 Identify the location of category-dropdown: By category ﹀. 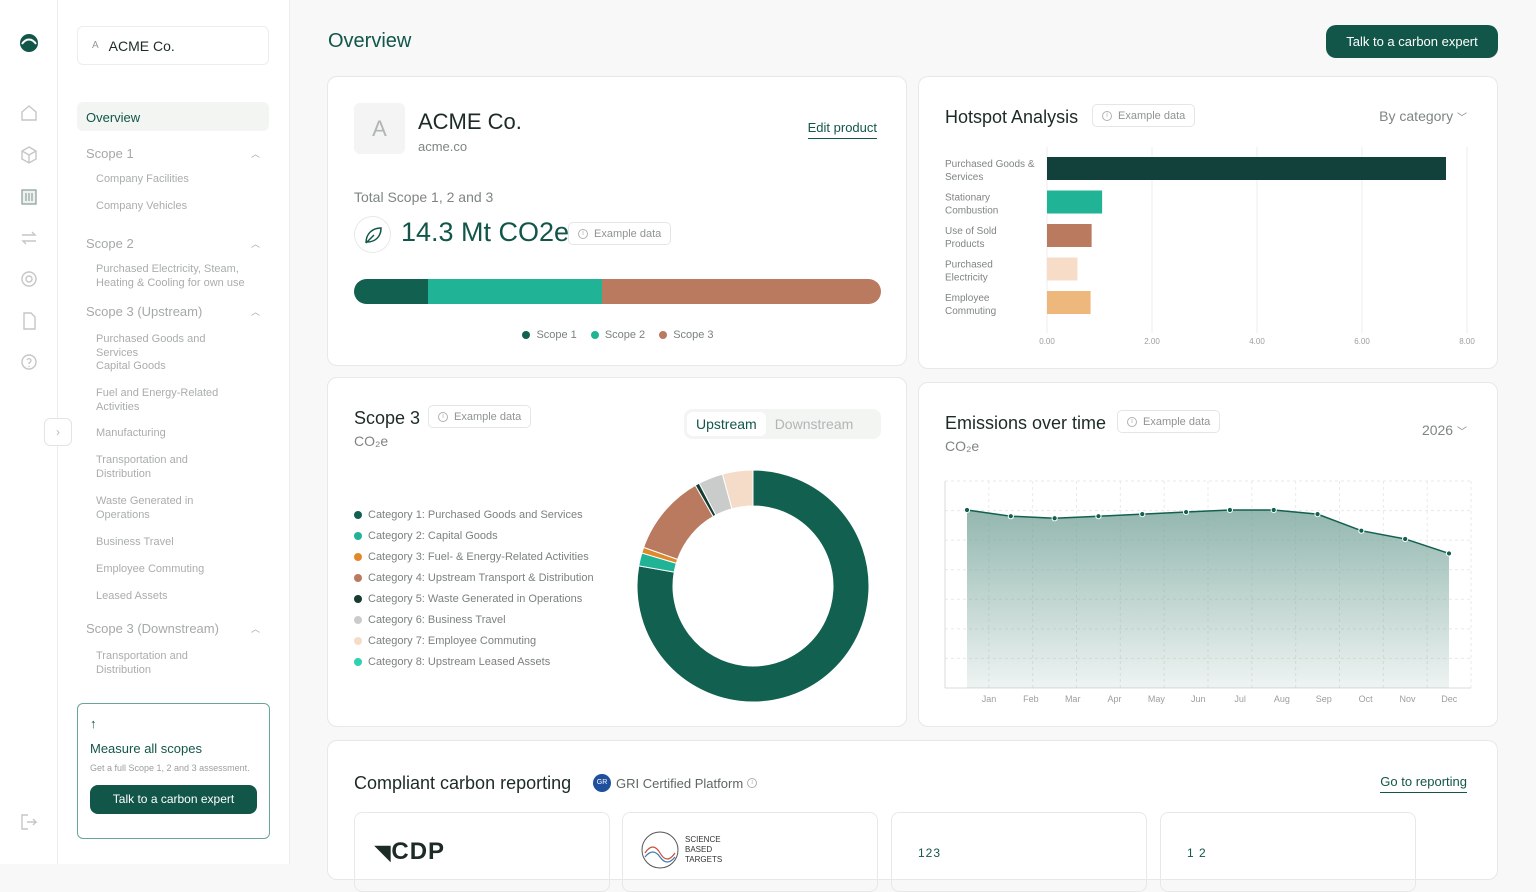
(1423, 116).